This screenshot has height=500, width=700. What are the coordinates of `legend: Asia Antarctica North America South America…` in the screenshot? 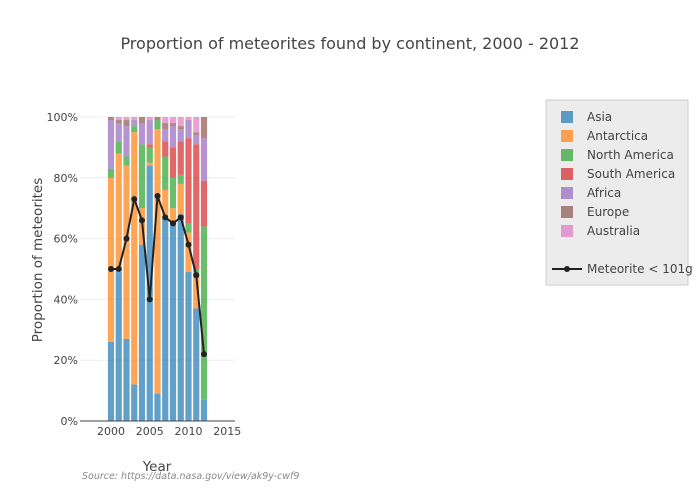 It's located at (619, 192).